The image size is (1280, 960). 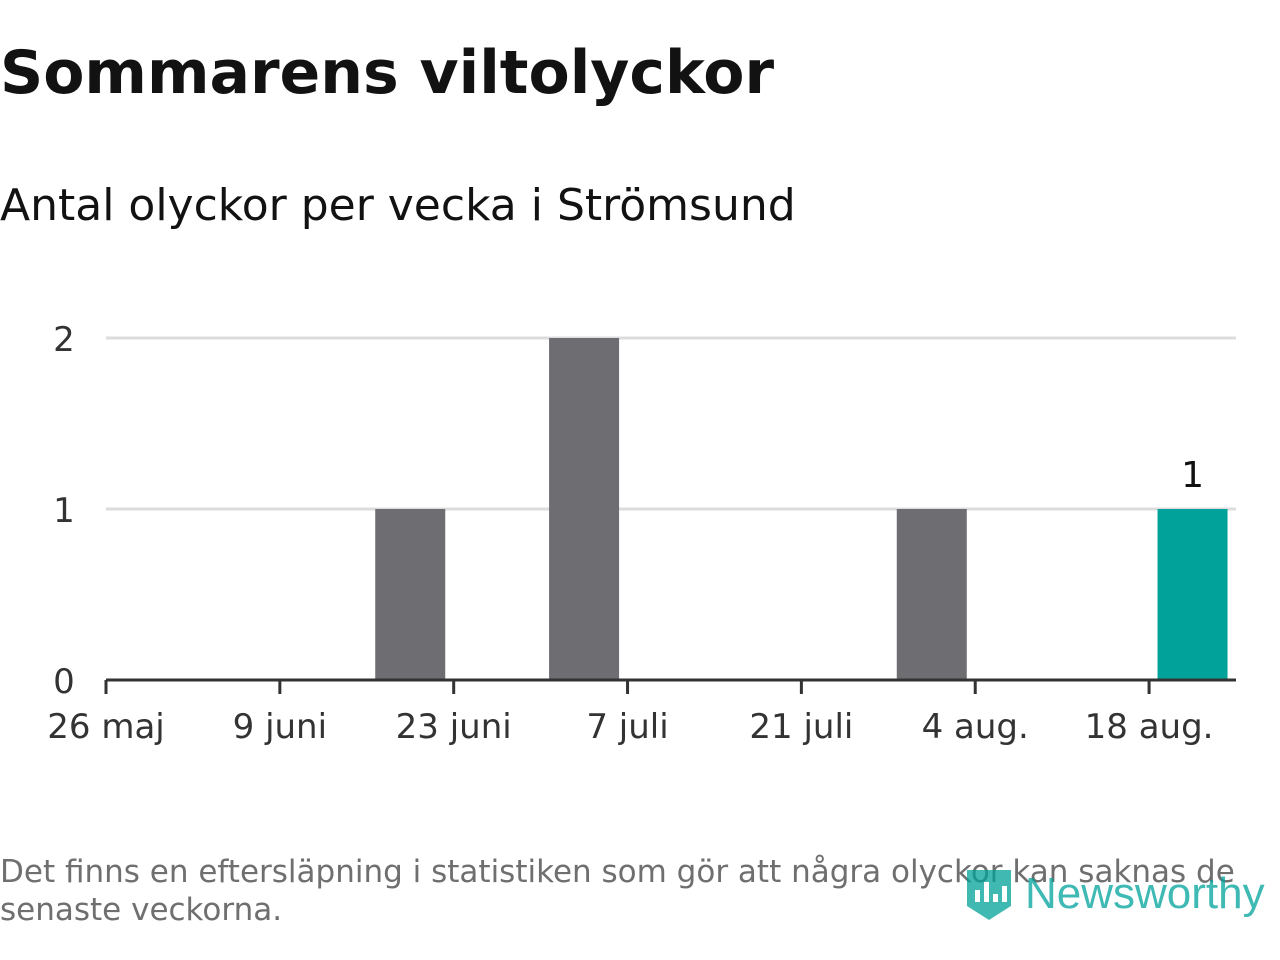 I want to click on data-label: 1, so click(x=1192, y=475).